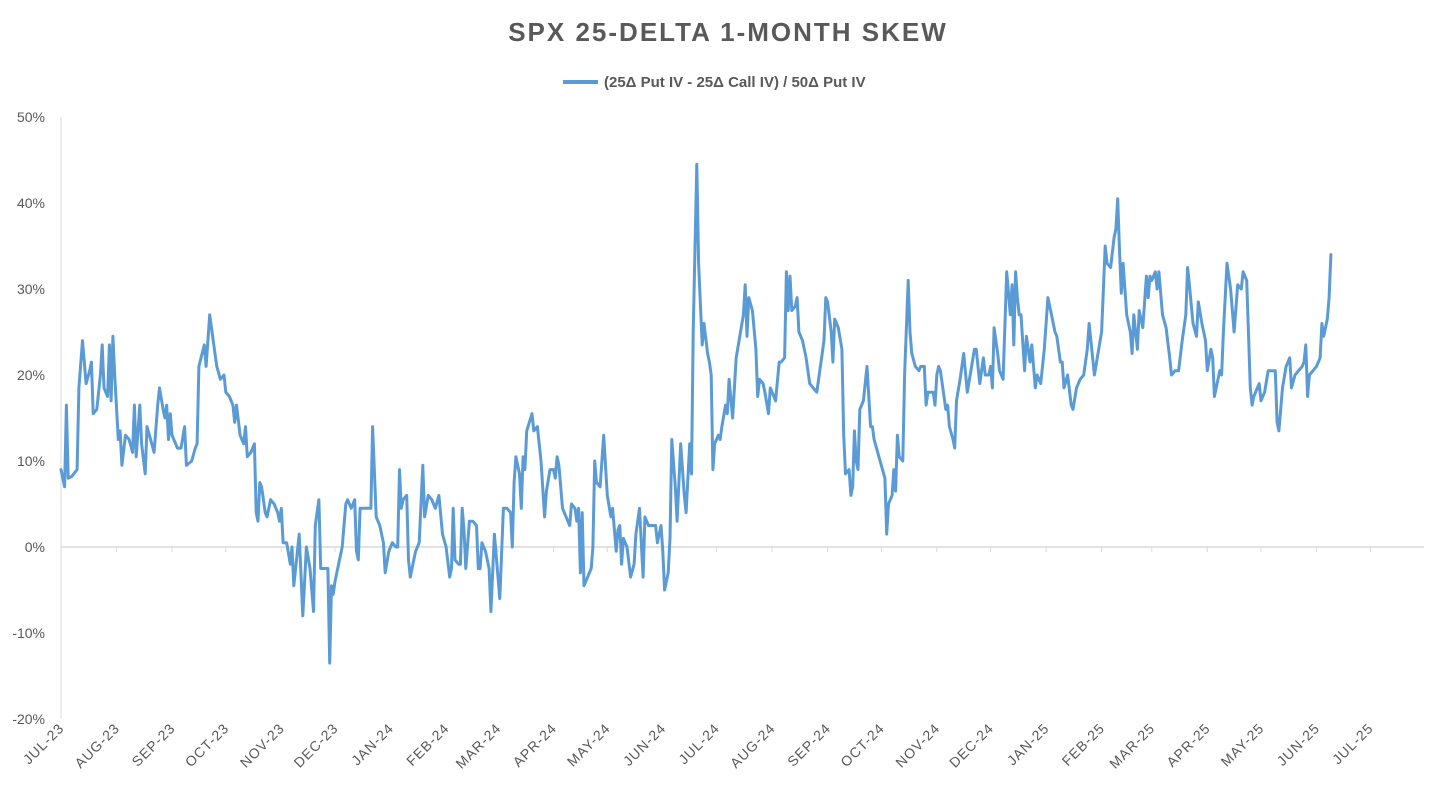 The image size is (1456, 798). I want to click on x-tick-label: JAN-24, so click(372, 744).